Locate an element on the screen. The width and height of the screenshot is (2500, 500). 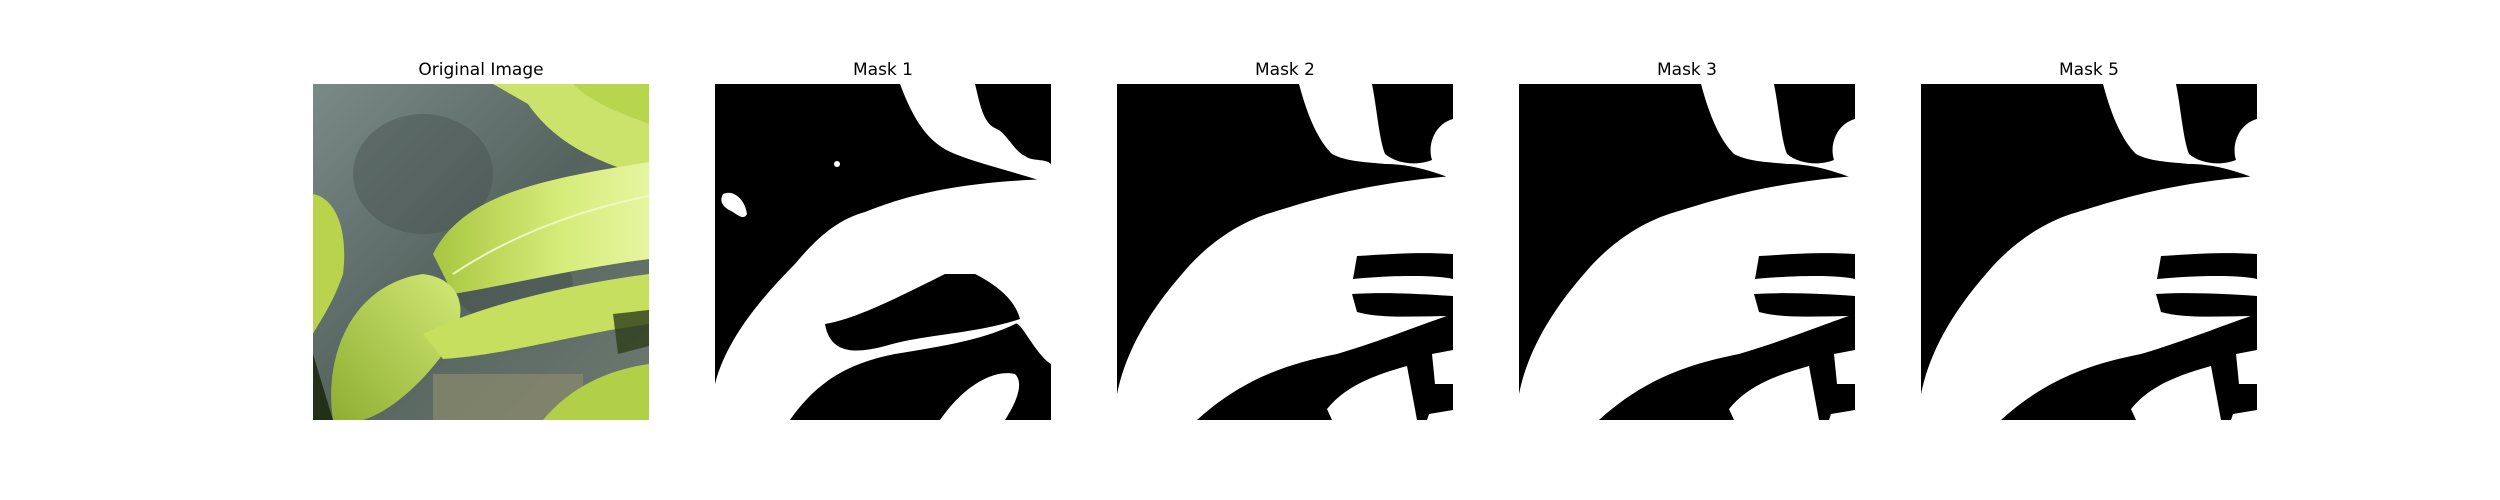
panel-mask-2: Mask 2 is located at coordinates (1285, 242).